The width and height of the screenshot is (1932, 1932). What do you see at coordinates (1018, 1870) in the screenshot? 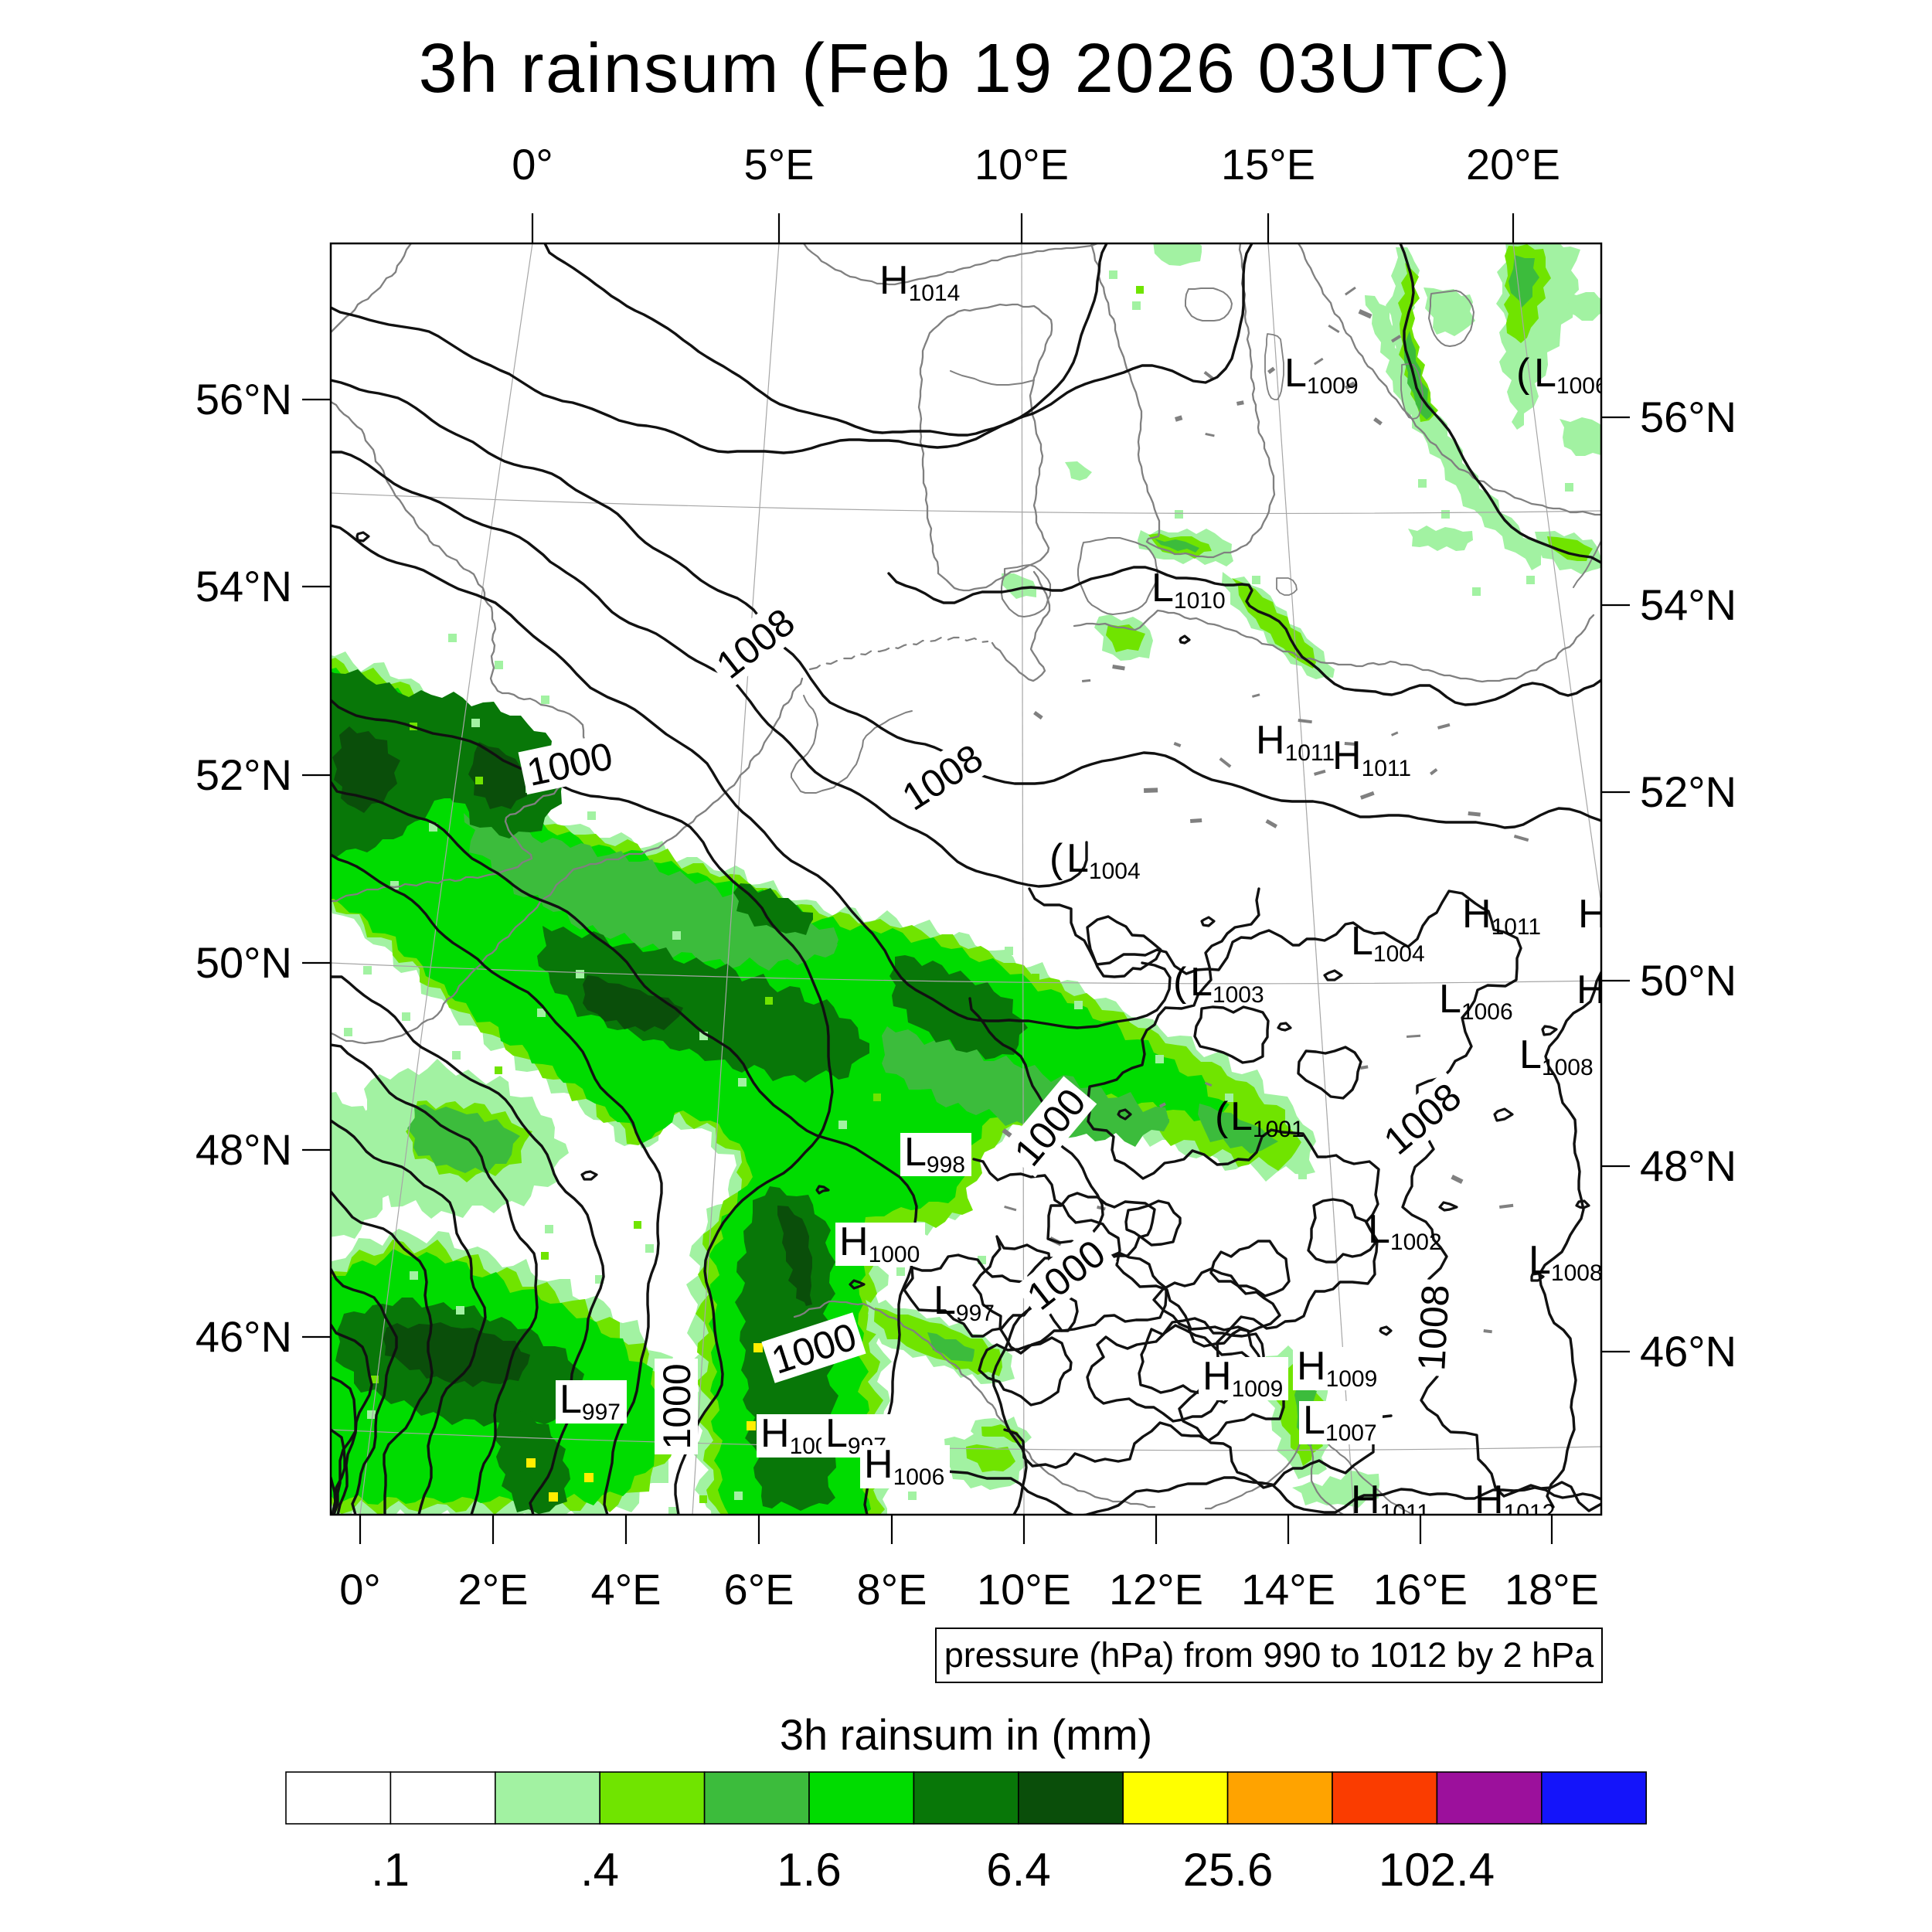
I see `svg-text: 6.4` at bounding box center [1018, 1870].